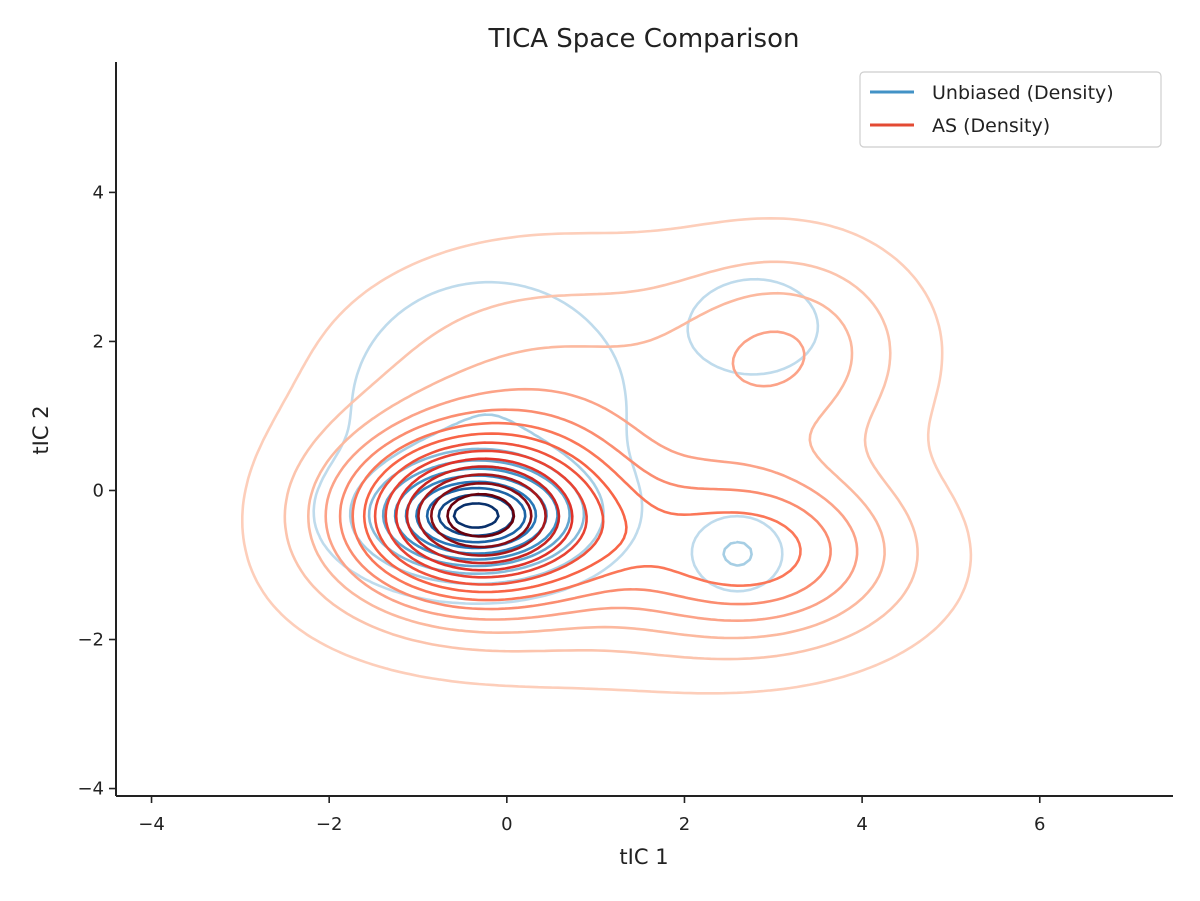 This screenshot has width=1200, height=901. Describe the element at coordinates (1023, 93) in the screenshot. I see `legend-label-unbiased: Unbiased (Density)` at that location.